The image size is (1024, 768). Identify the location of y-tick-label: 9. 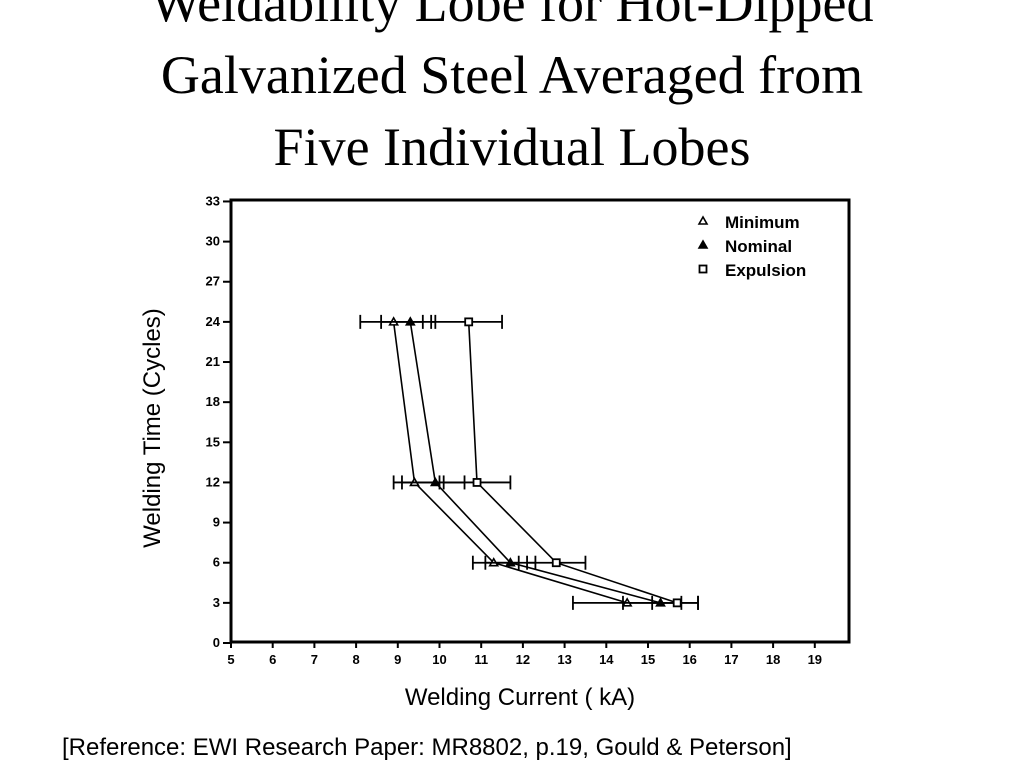
(216, 522).